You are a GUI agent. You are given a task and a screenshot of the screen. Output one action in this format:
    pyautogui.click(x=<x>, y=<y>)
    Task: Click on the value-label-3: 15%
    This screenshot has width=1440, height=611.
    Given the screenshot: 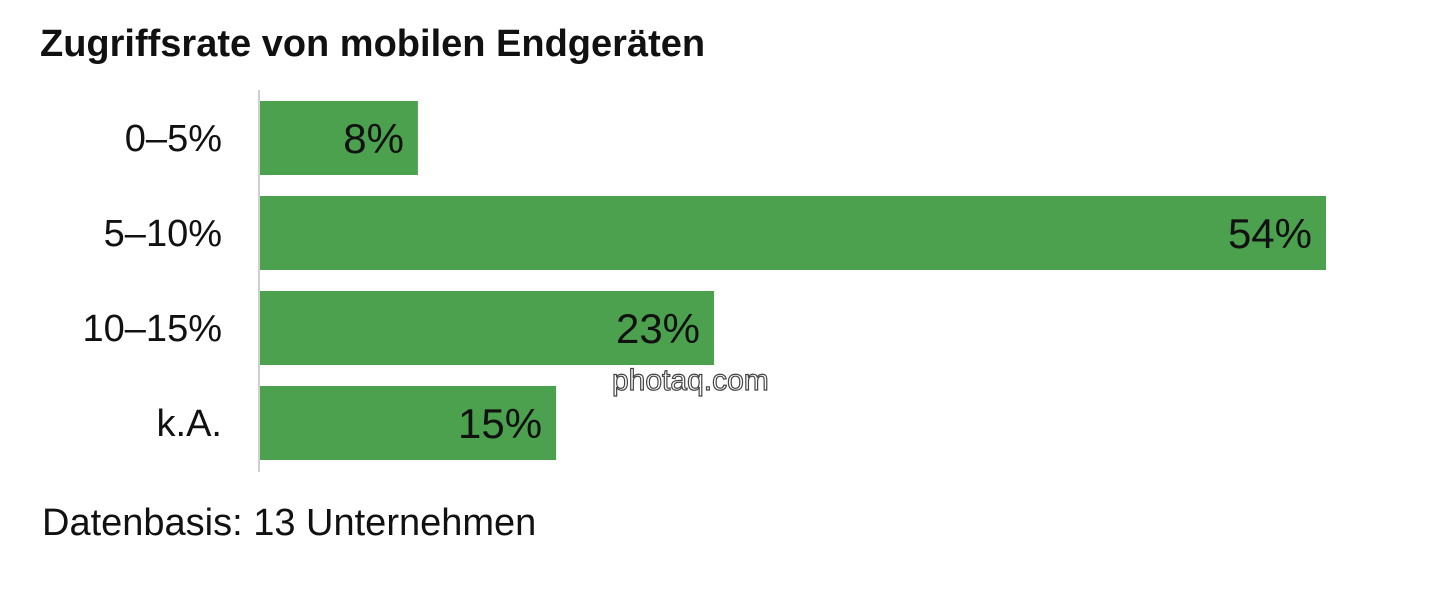 What is the action you would take?
    pyautogui.click(x=500, y=423)
    